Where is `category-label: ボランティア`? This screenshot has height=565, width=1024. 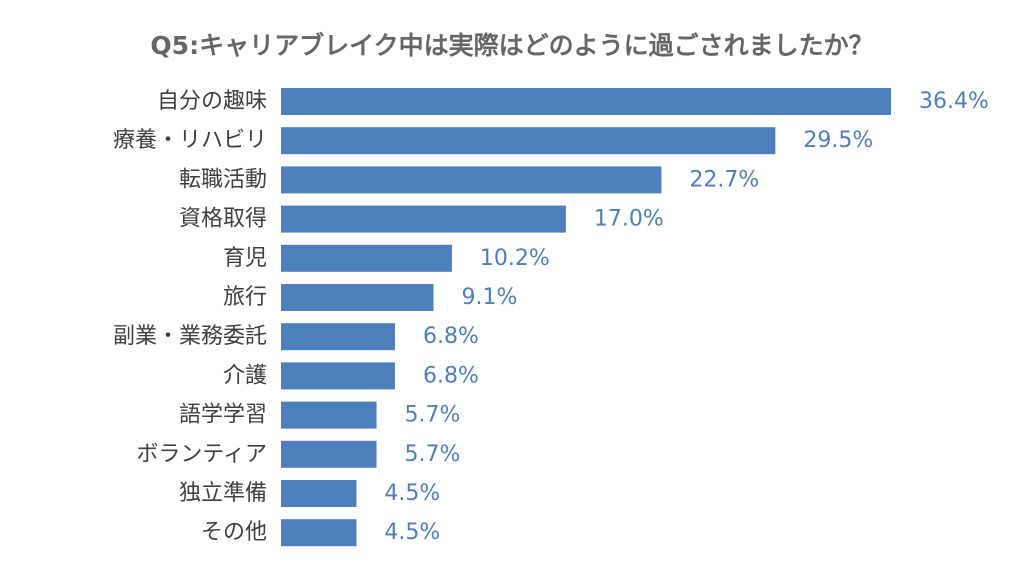
category-label: ボランティア is located at coordinates (201, 454).